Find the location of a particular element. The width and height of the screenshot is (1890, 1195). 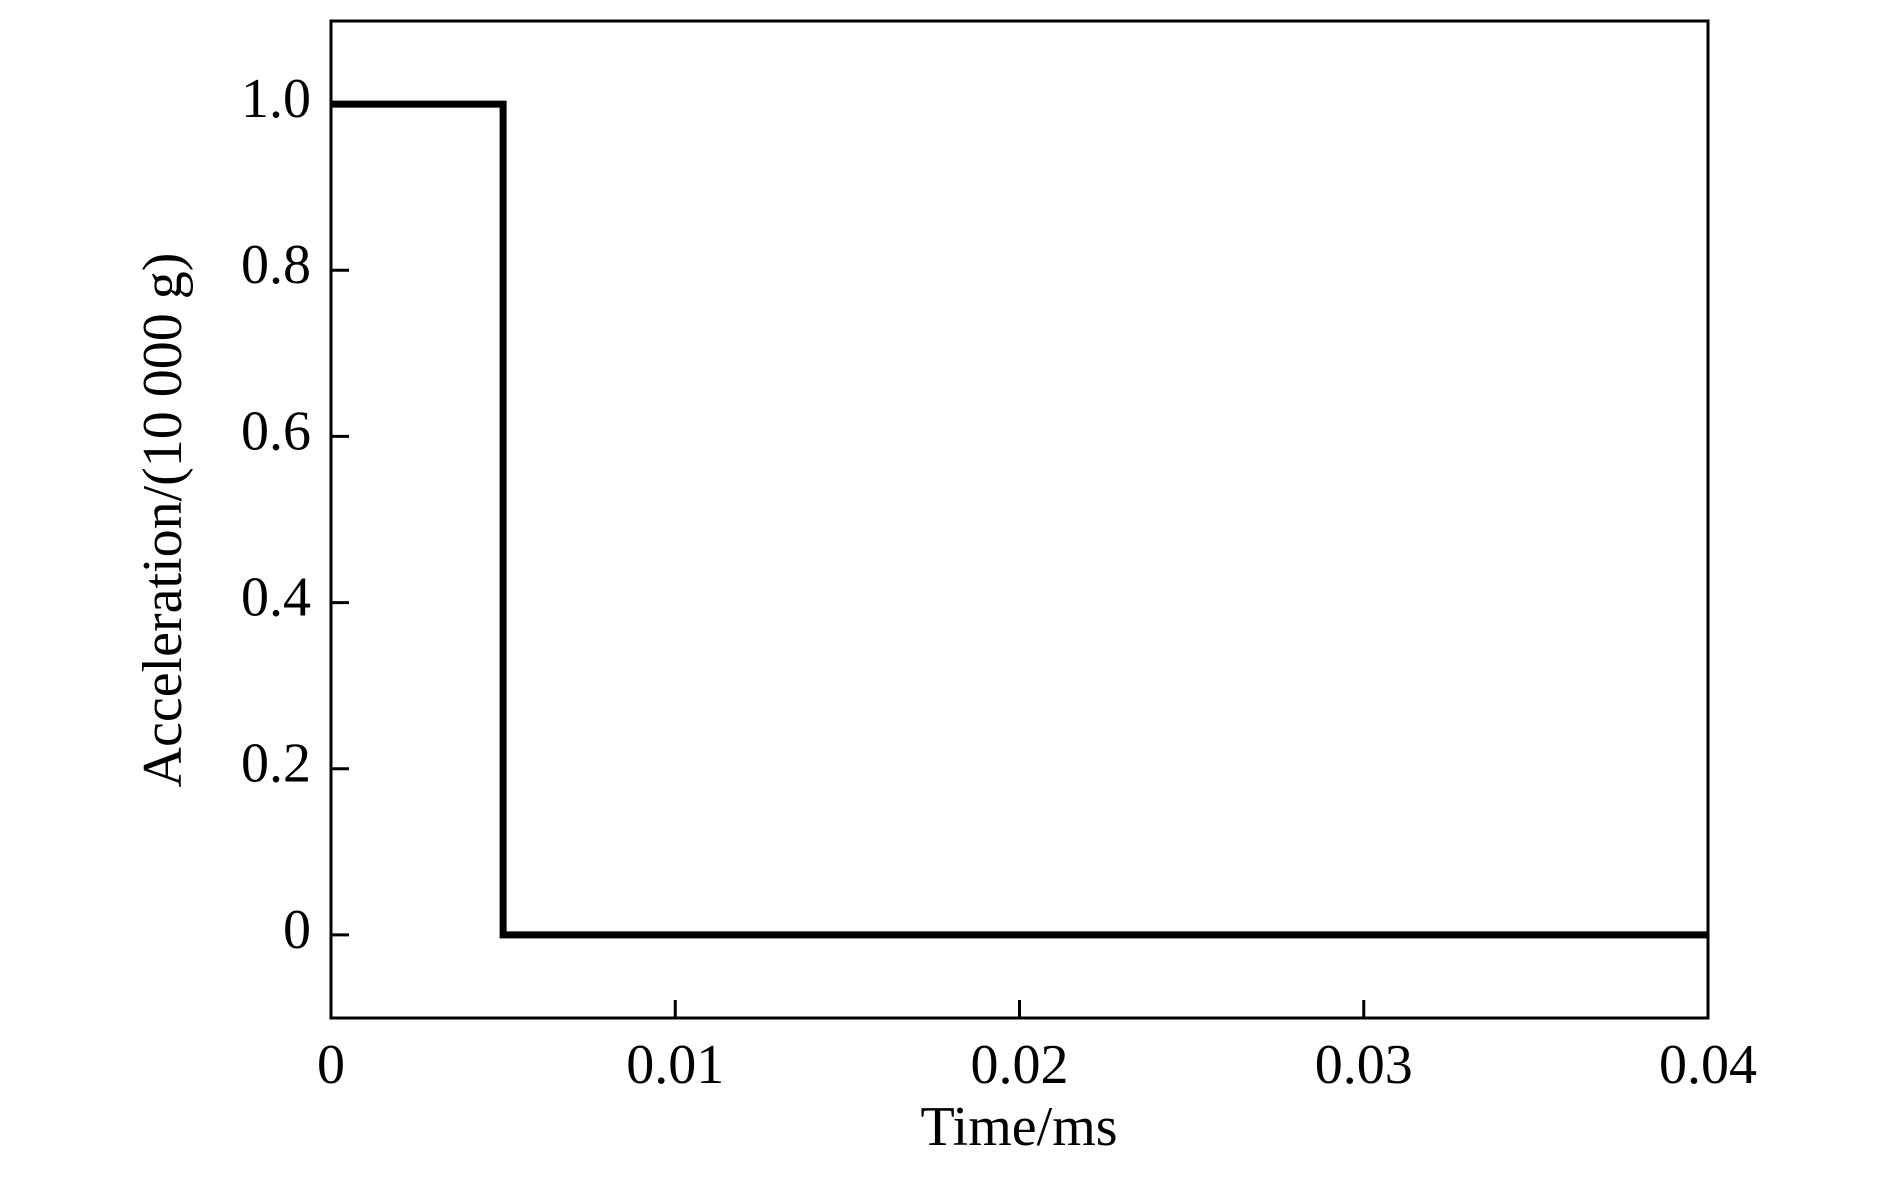

y-tick-label: 0.8 is located at coordinates (276, 265).